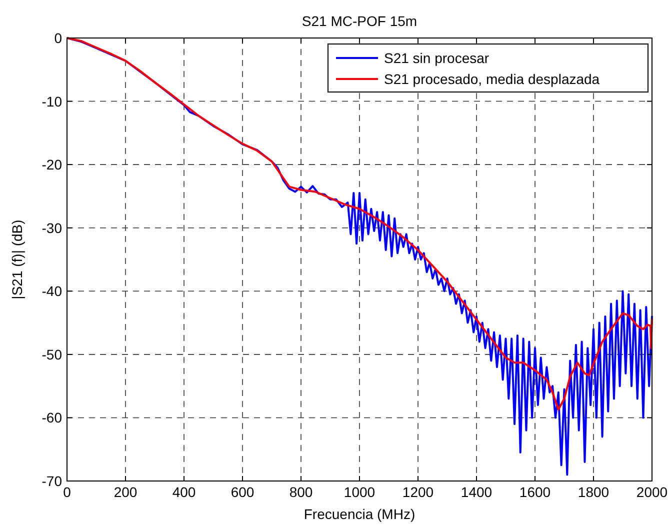 The width and height of the screenshot is (670, 527). Describe the element at coordinates (52, 481) in the screenshot. I see `y-tick-label: -70` at that location.